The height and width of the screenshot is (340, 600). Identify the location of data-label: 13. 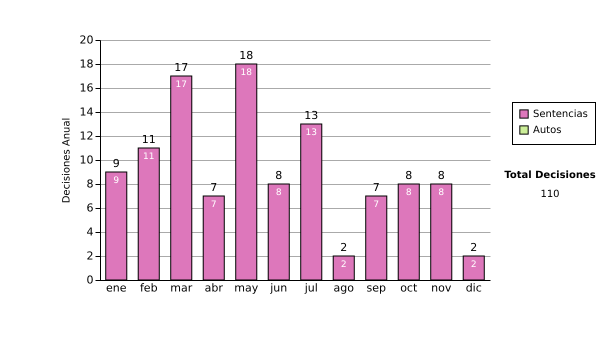
(311, 133).